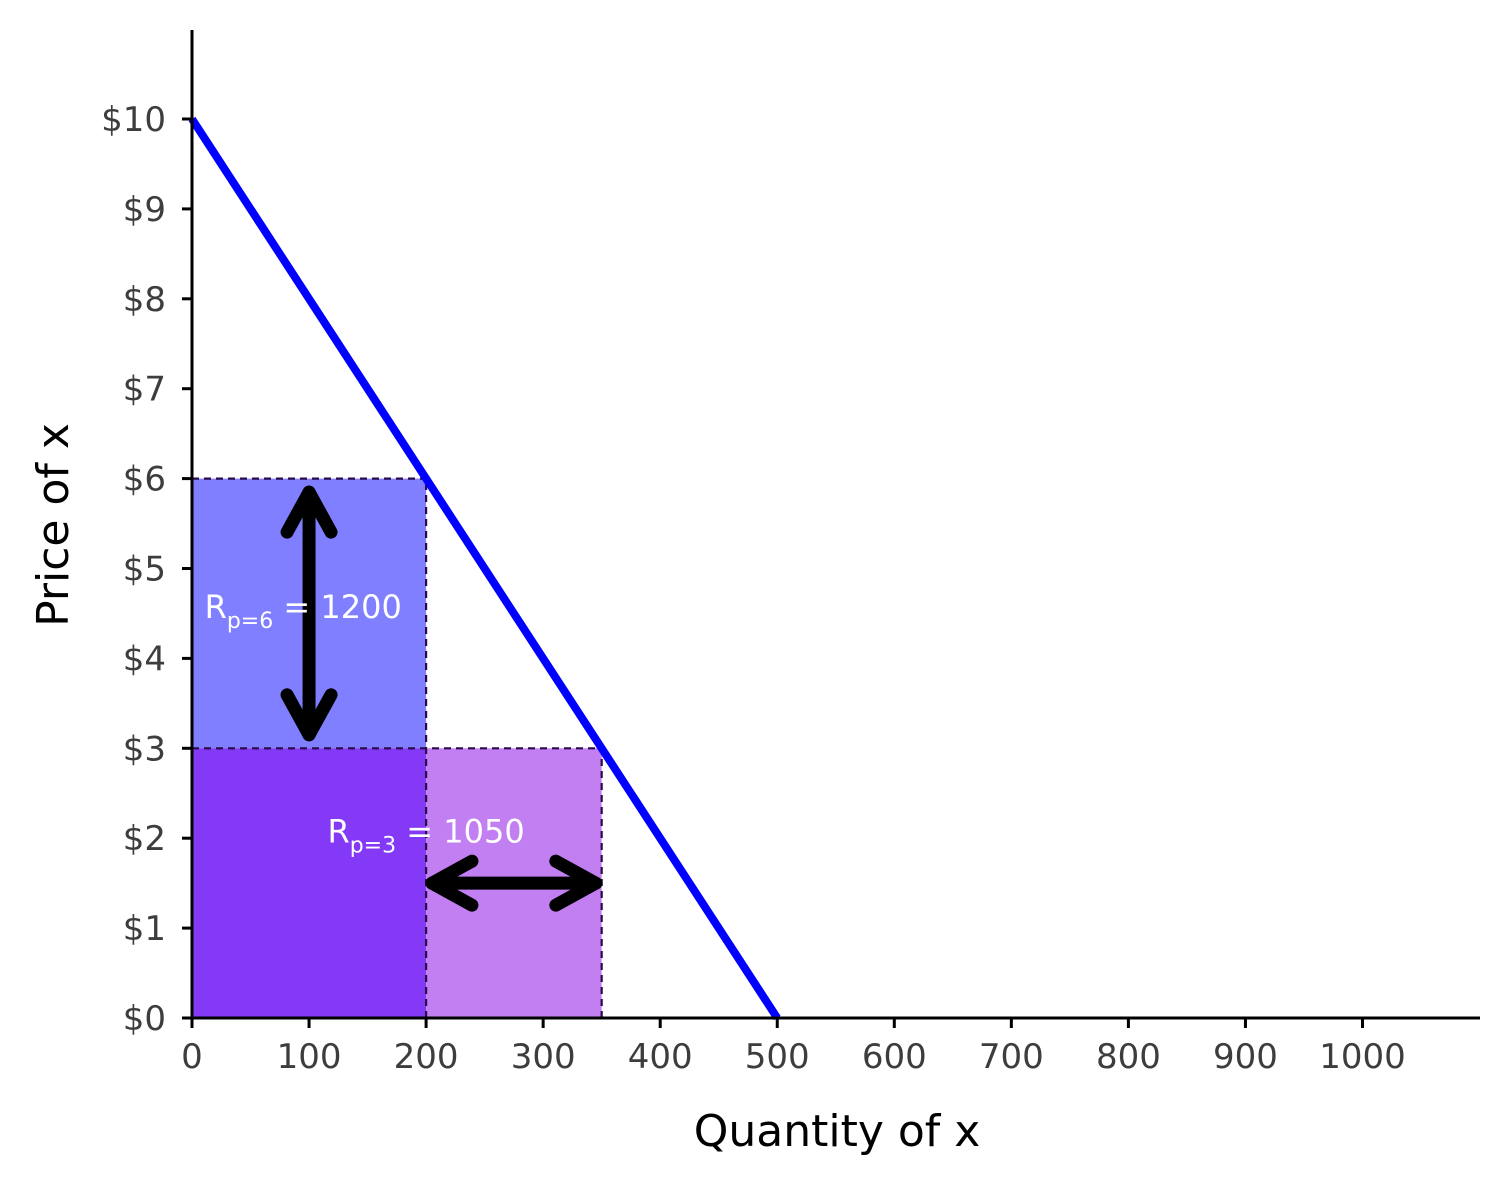 Image resolution: width=1512 pixels, height=1188 pixels. I want to click on y-tick-label-7: $7, so click(144, 390).